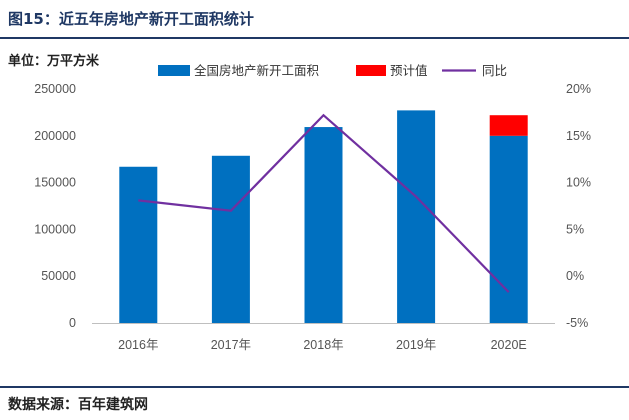 Image resolution: width=629 pixels, height=420 pixels. What do you see at coordinates (230, 239) in the screenshot?
I see `bar-2017年` at bounding box center [230, 239].